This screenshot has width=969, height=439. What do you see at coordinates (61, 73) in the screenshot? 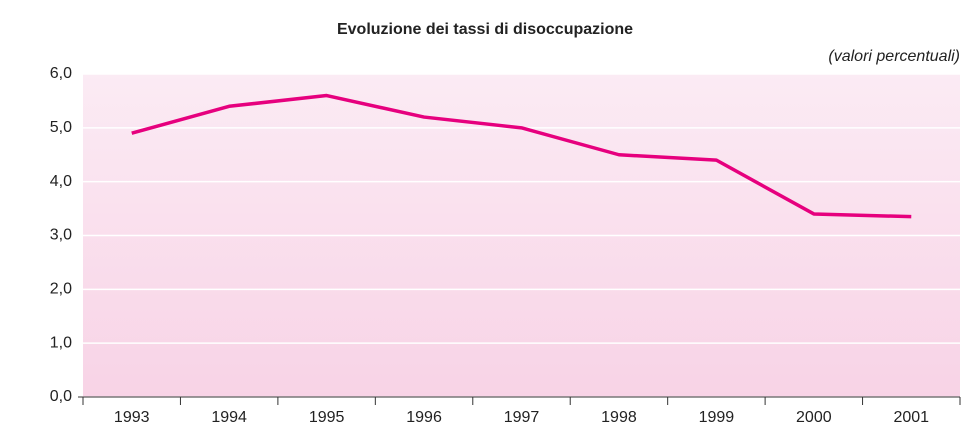
I see `y-tick-label: 6,0` at bounding box center [61, 73].